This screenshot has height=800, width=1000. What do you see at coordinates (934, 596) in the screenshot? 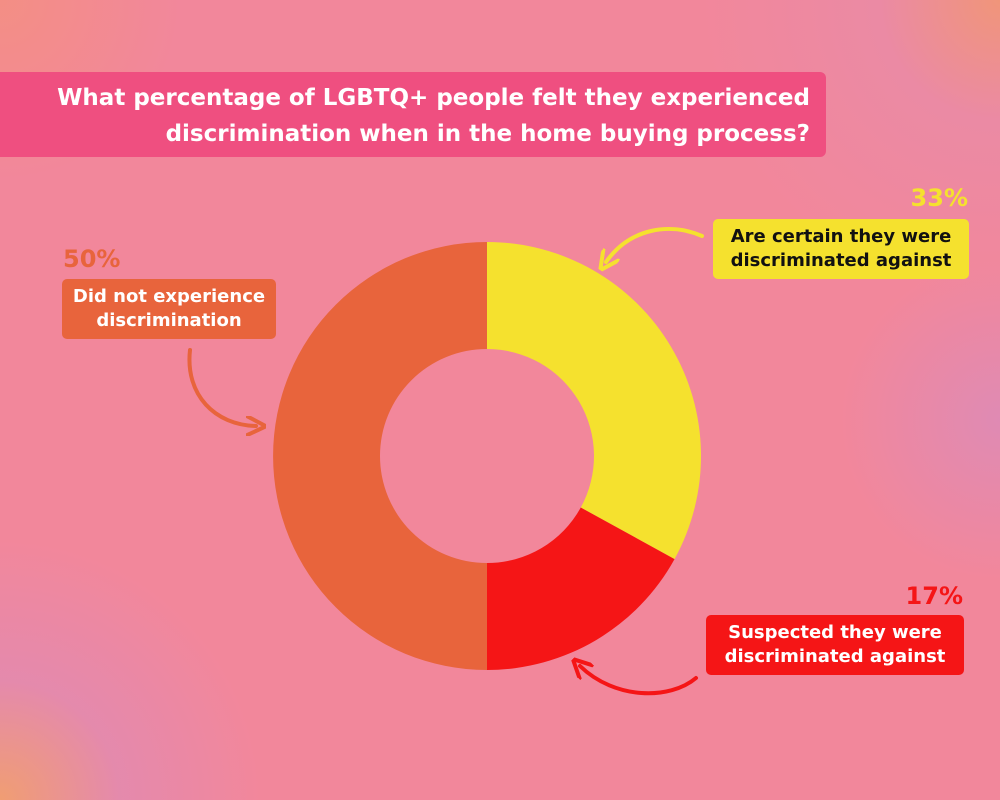
I see `value-label: 17%` at bounding box center [934, 596].